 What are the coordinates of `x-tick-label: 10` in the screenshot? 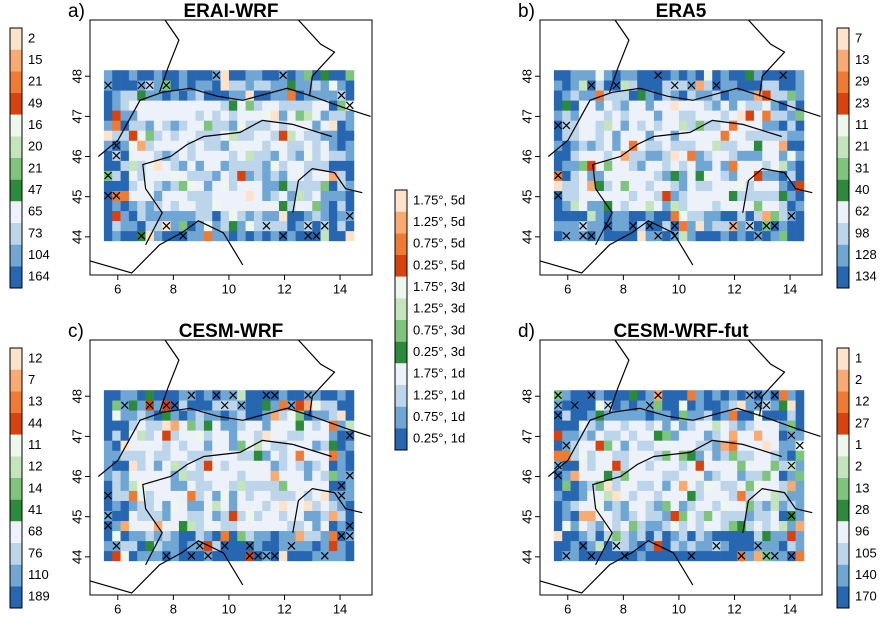 It's located at (229, 608).